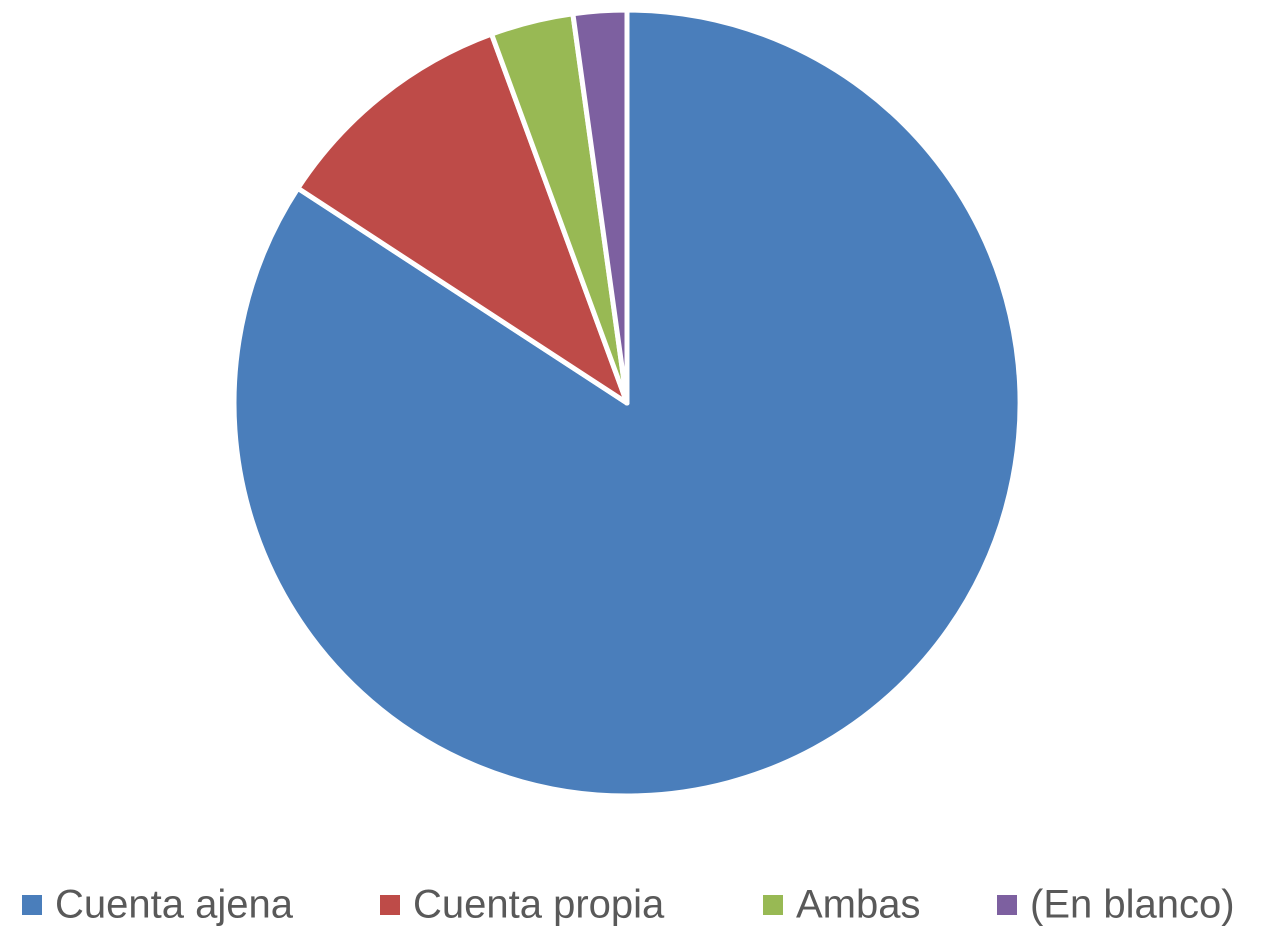 This screenshot has width=1264, height=929. Describe the element at coordinates (1132, 905) in the screenshot. I see `legend-label: (En blanco)` at that location.